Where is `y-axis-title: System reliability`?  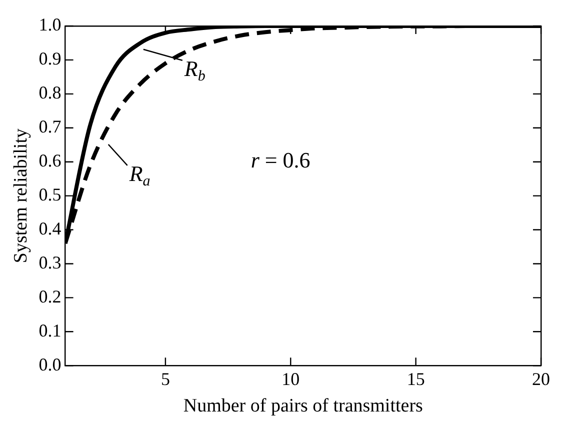 y-axis-title: System reliability is located at coordinates (21, 196).